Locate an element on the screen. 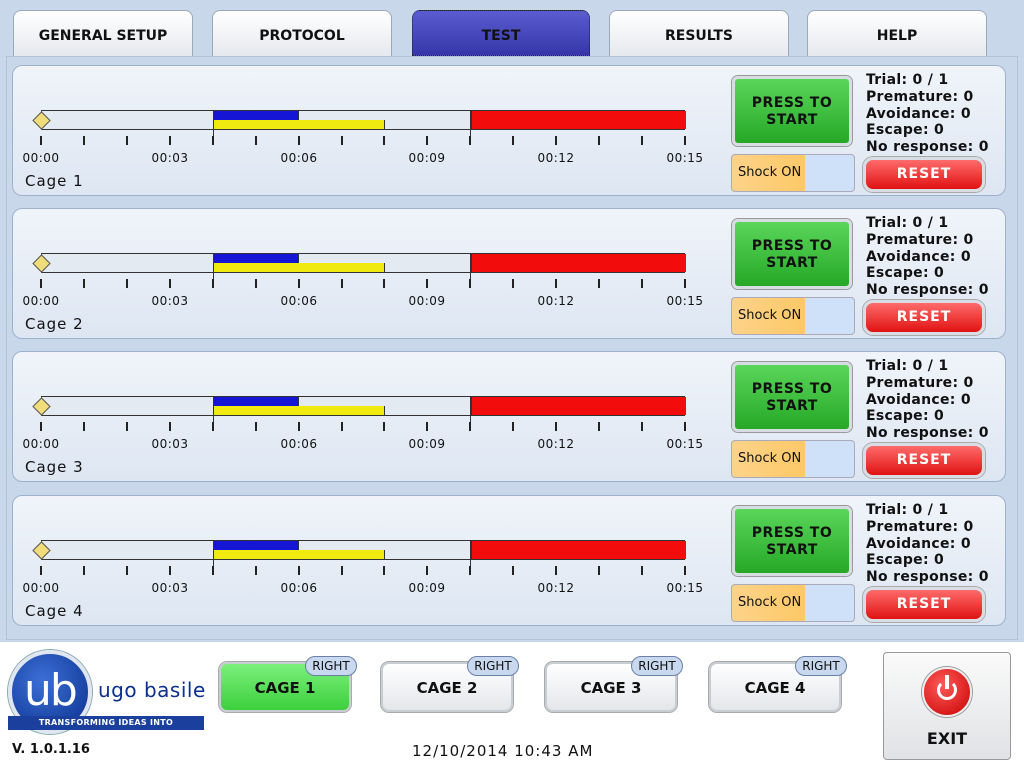  escape-count: Escape: 0 is located at coordinates (905, 416).